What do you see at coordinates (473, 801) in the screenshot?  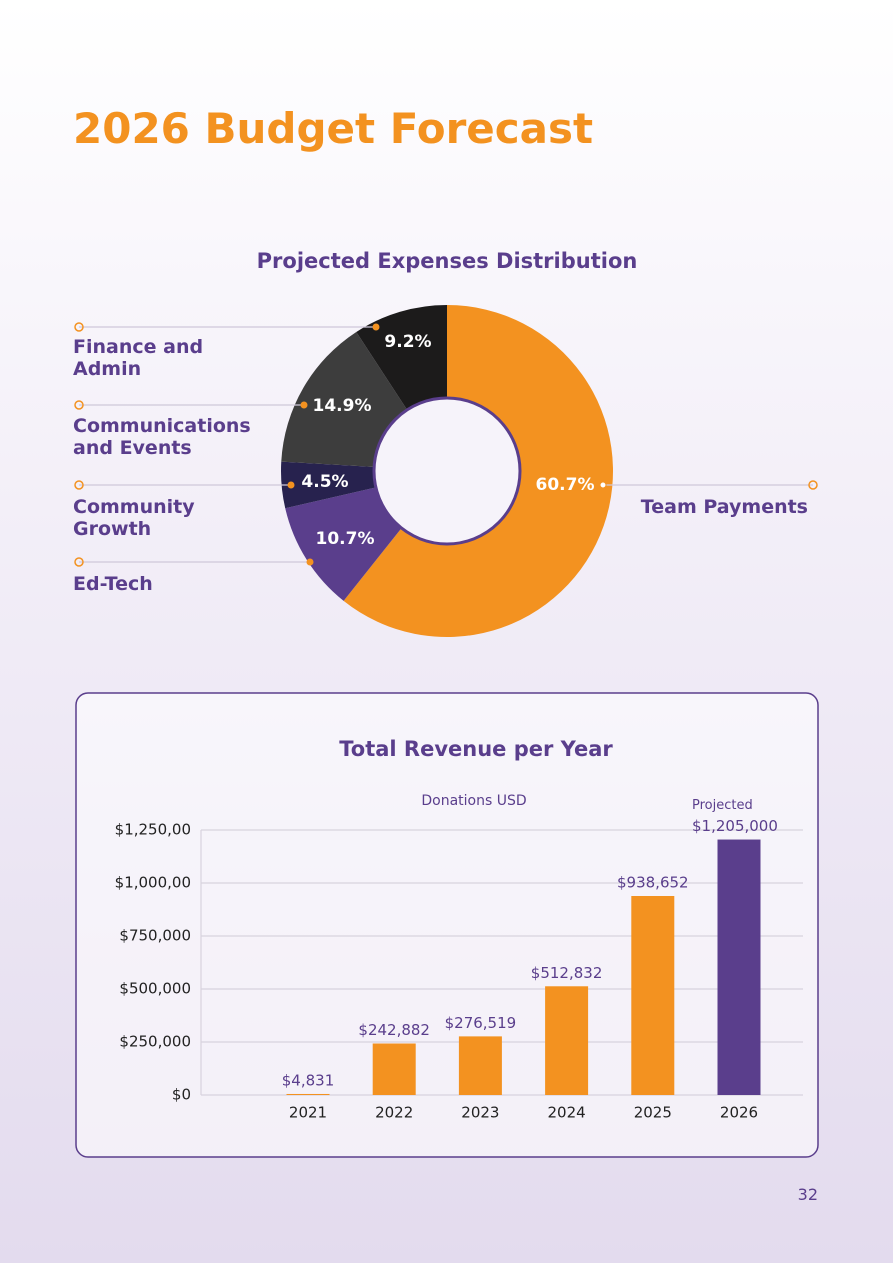 I see `bar-subtitle: Donations USD` at bounding box center [473, 801].